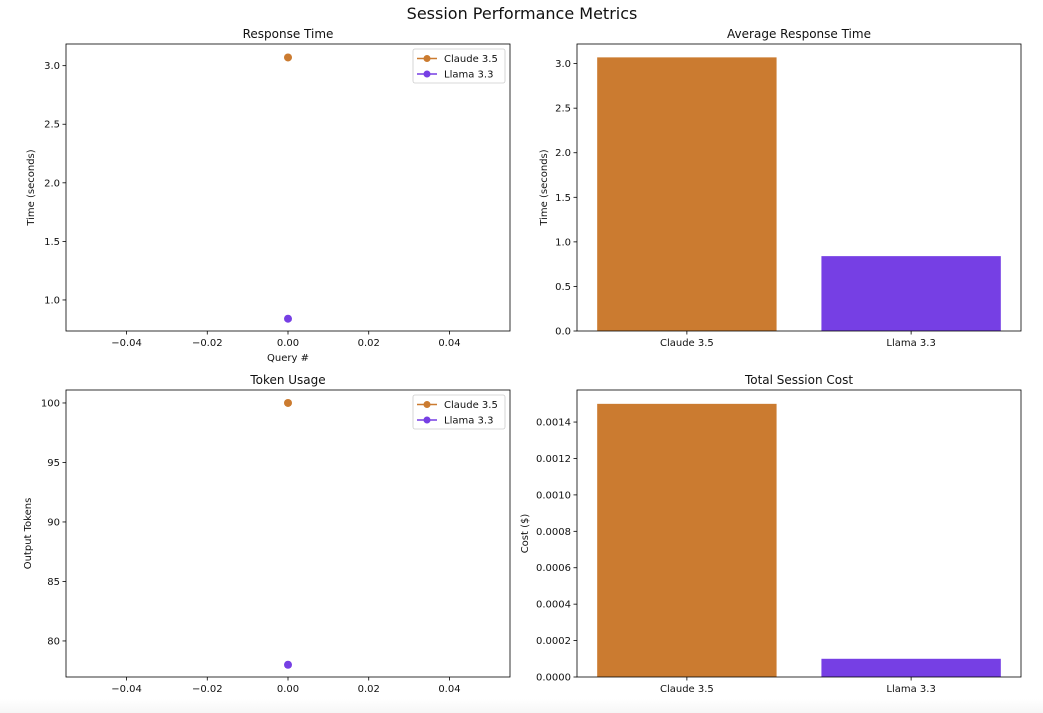 The height and width of the screenshot is (713, 1043). What do you see at coordinates (563, 287) in the screenshot?
I see `y-tick-label: 0.5` at bounding box center [563, 287].